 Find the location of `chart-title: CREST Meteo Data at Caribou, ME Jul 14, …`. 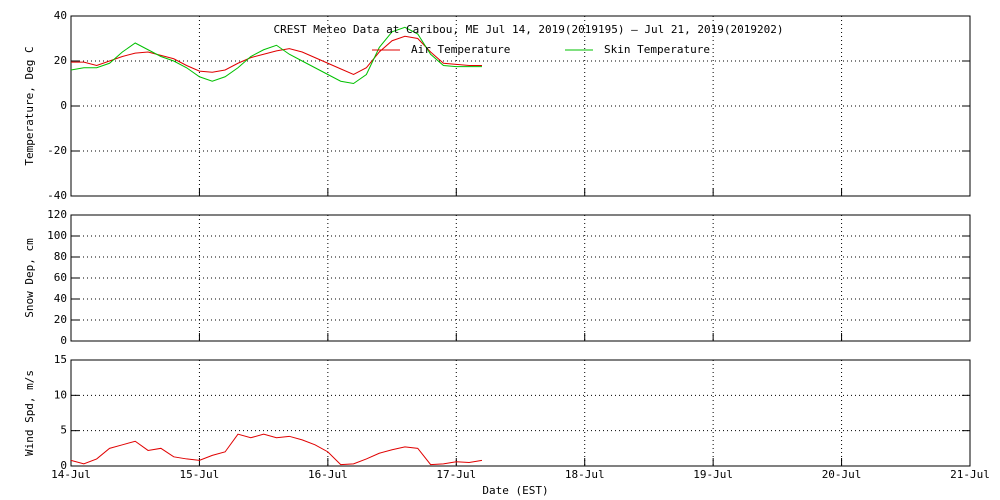

chart-title: CREST Meteo Data at Caribou, ME Jul 14, … is located at coordinates (529, 29).